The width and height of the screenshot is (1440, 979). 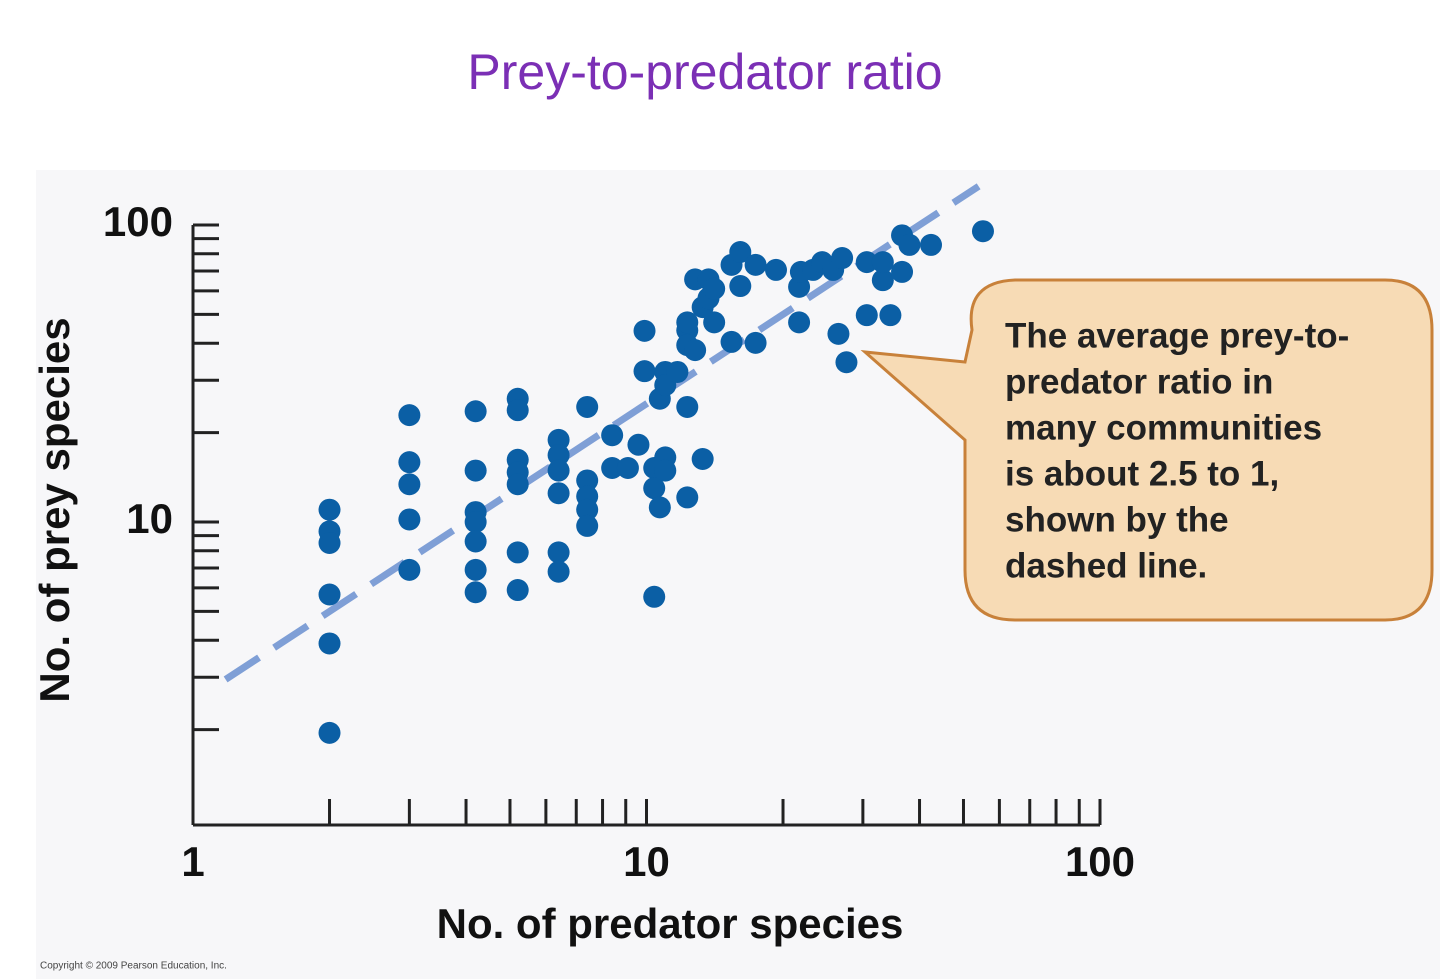 I want to click on chart-title: Prey-to-predator ratio, so click(x=704, y=72).